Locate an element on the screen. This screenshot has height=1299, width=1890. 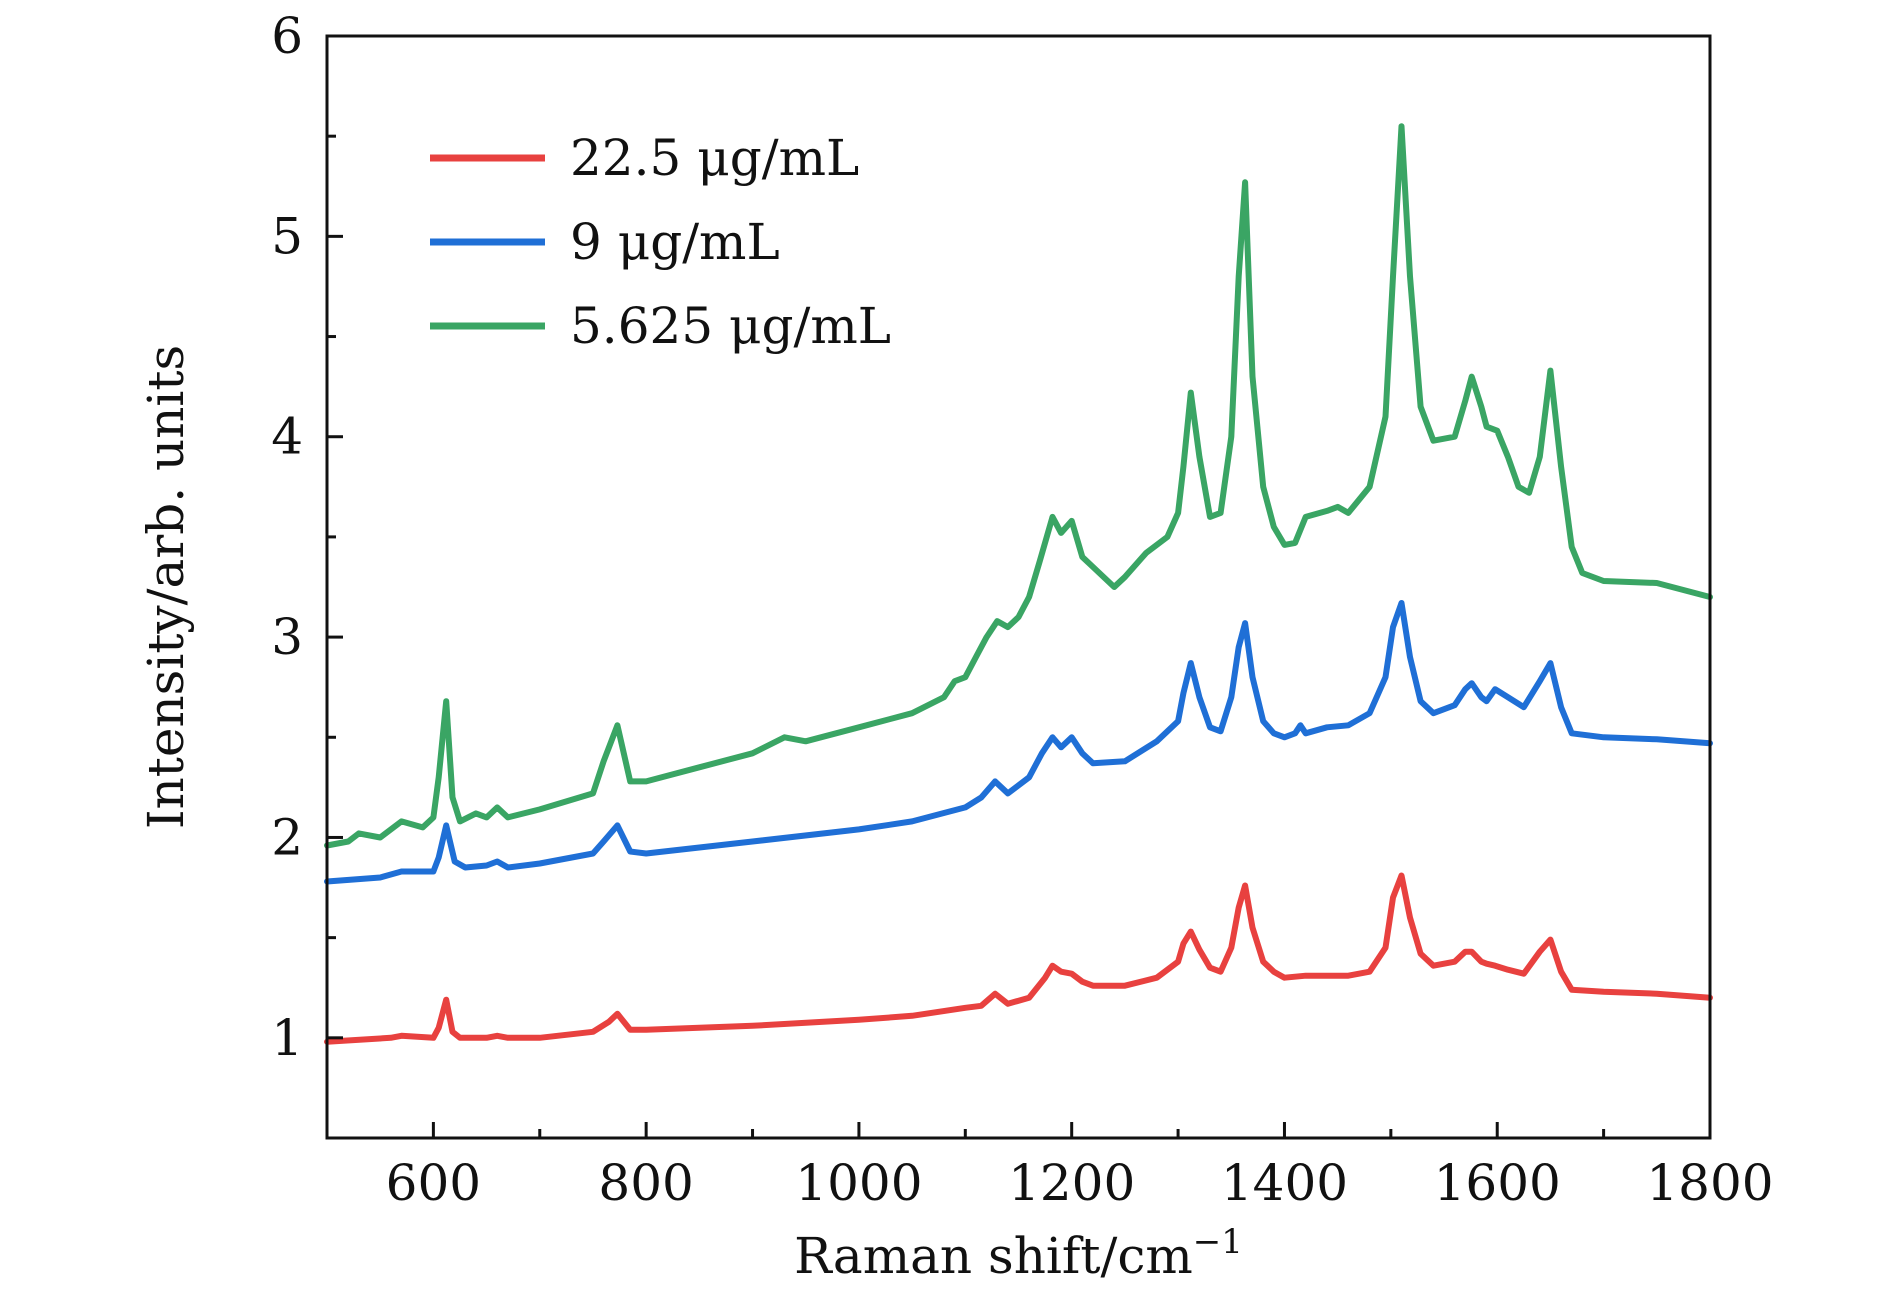
x-axis-title-main: Raman shift/cm is located at coordinates (993, 1256).